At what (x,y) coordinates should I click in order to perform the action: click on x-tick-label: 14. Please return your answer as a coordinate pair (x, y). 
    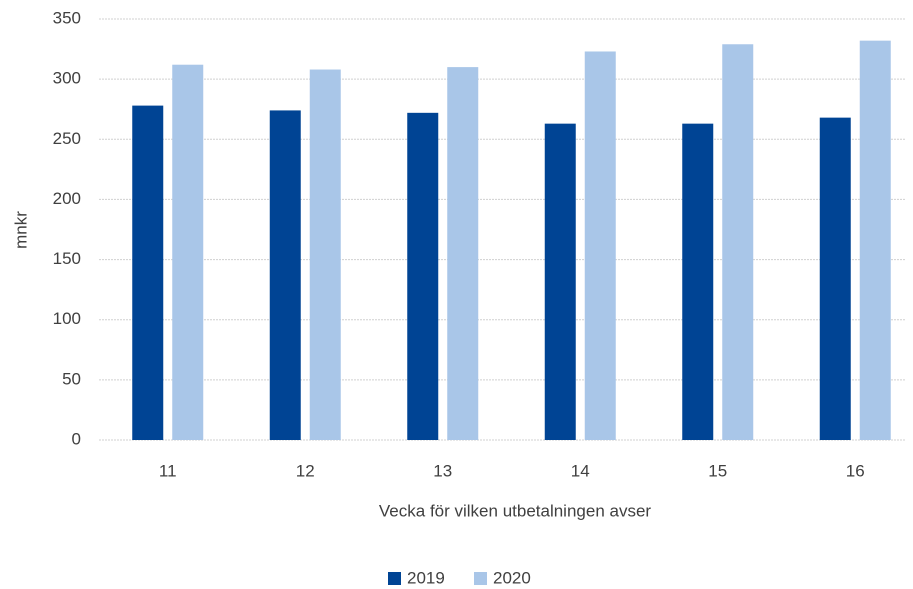
    Looking at the image, I should click on (580, 470).